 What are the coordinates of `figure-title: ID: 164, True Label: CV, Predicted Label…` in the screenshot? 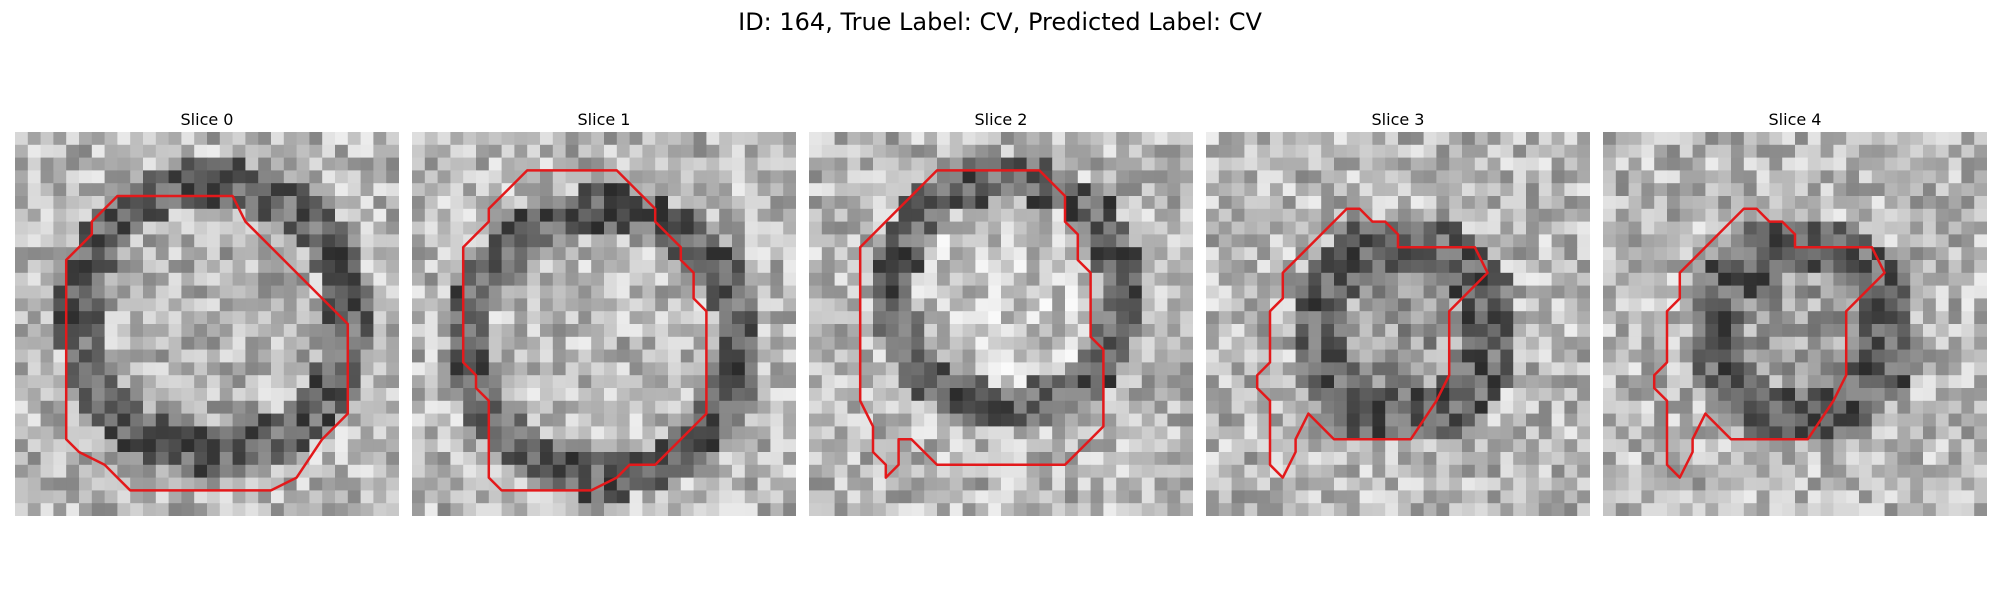 It's located at (1000, 22).